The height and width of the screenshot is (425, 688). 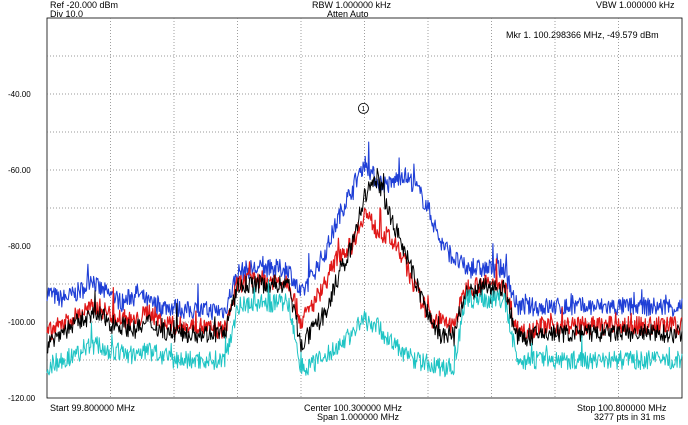 I want to click on points-label: 3277 pts in 31 ms, so click(x=630, y=417).